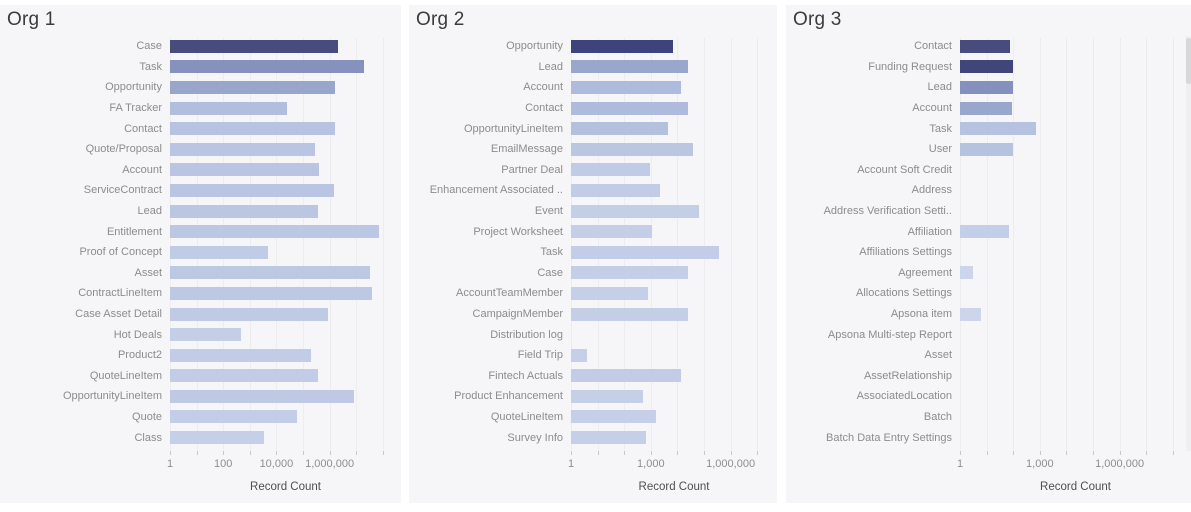 This screenshot has width=1191, height=512. Describe the element at coordinates (525, 375) in the screenshot. I see `category-label: Fintech Actuals` at that location.